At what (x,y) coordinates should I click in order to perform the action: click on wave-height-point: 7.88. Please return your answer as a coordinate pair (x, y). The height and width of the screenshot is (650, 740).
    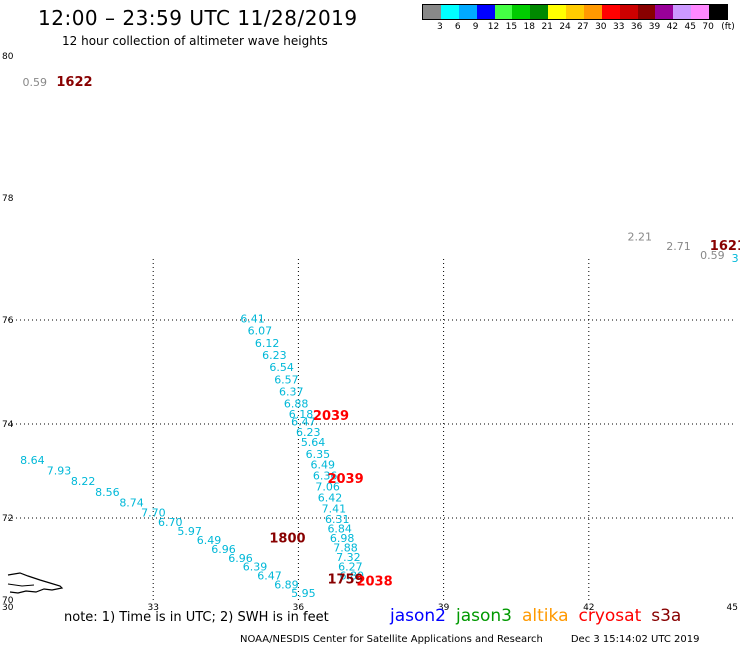
    Looking at the image, I should click on (345, 548).